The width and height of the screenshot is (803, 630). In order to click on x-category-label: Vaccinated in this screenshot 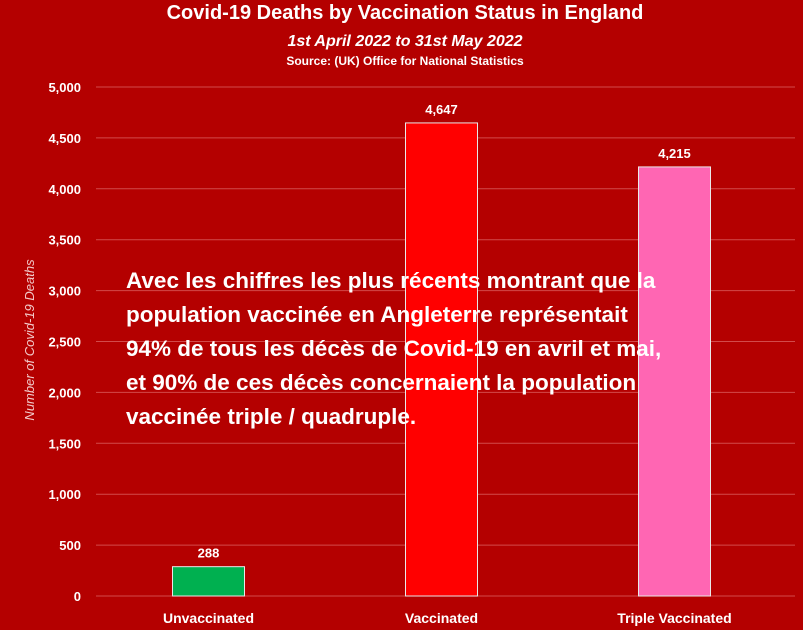, I will do `click(441, 618)`.